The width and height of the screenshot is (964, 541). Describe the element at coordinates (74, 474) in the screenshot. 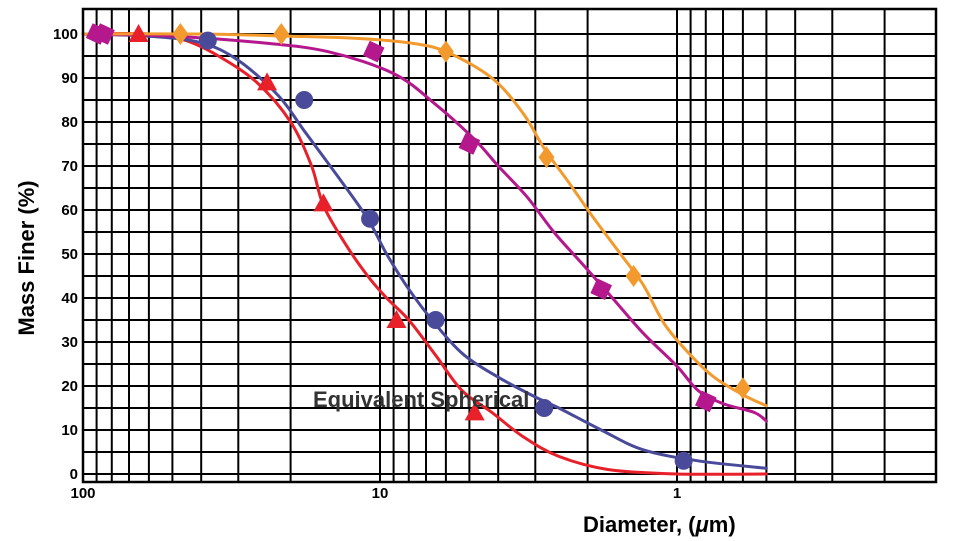

I see `y-tick-label: 0` at that location.